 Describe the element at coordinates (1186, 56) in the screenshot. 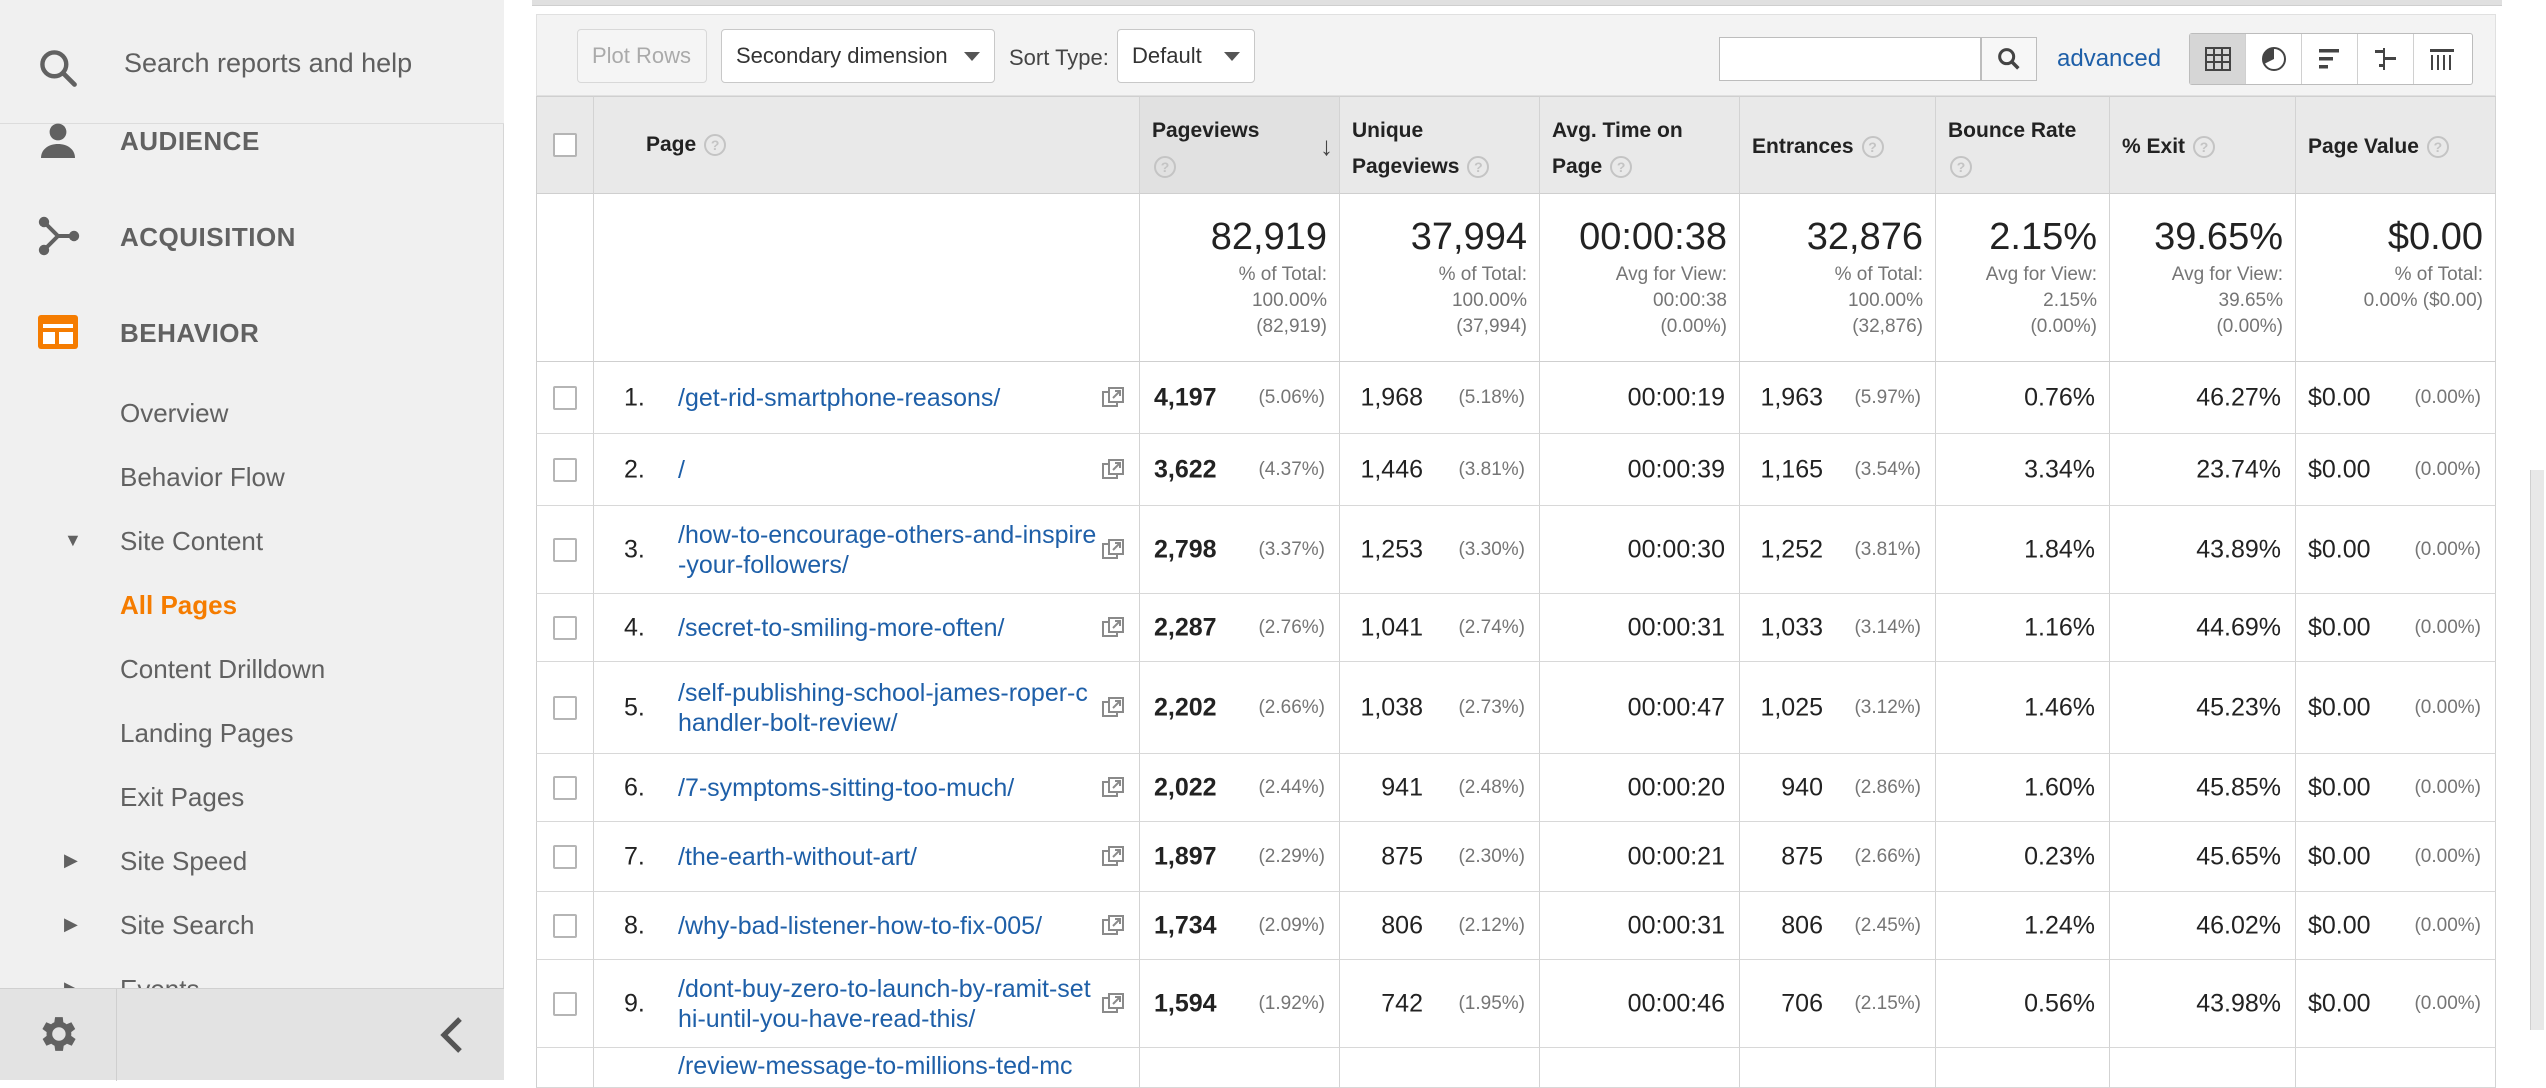

I see `sort-type-dropdown: Default` at that location.